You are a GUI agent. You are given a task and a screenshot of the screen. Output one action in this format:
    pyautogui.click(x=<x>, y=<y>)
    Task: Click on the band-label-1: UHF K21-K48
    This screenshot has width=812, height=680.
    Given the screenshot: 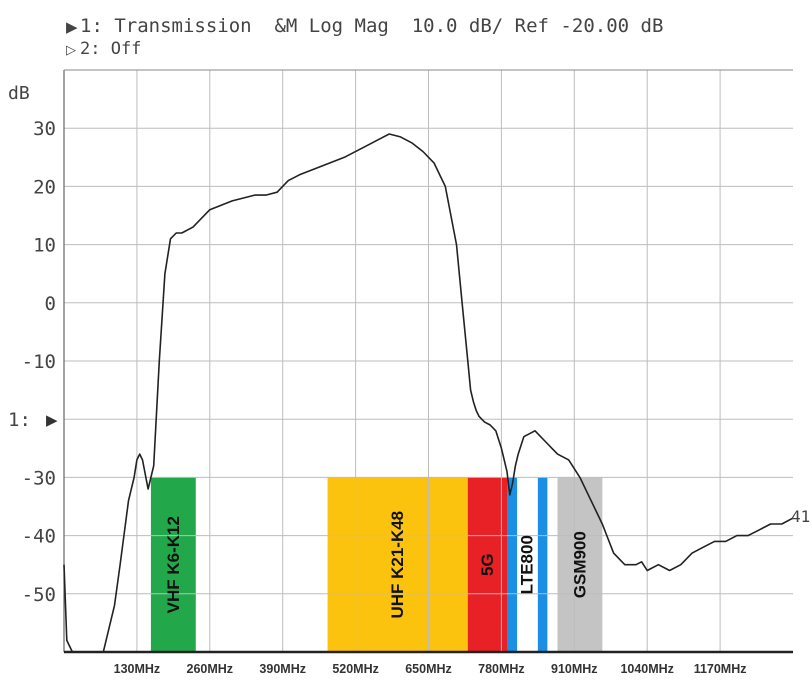 What is the action you would take?
    pyautogui.click(x=397, y=565)
    